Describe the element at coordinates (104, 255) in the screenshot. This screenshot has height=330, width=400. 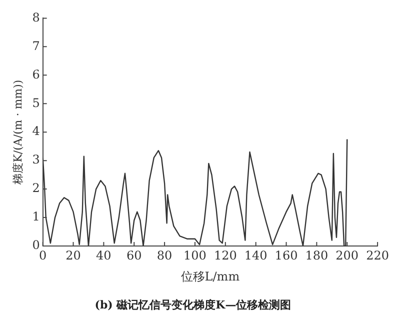
I see `x-tick-label: 40` at that location.